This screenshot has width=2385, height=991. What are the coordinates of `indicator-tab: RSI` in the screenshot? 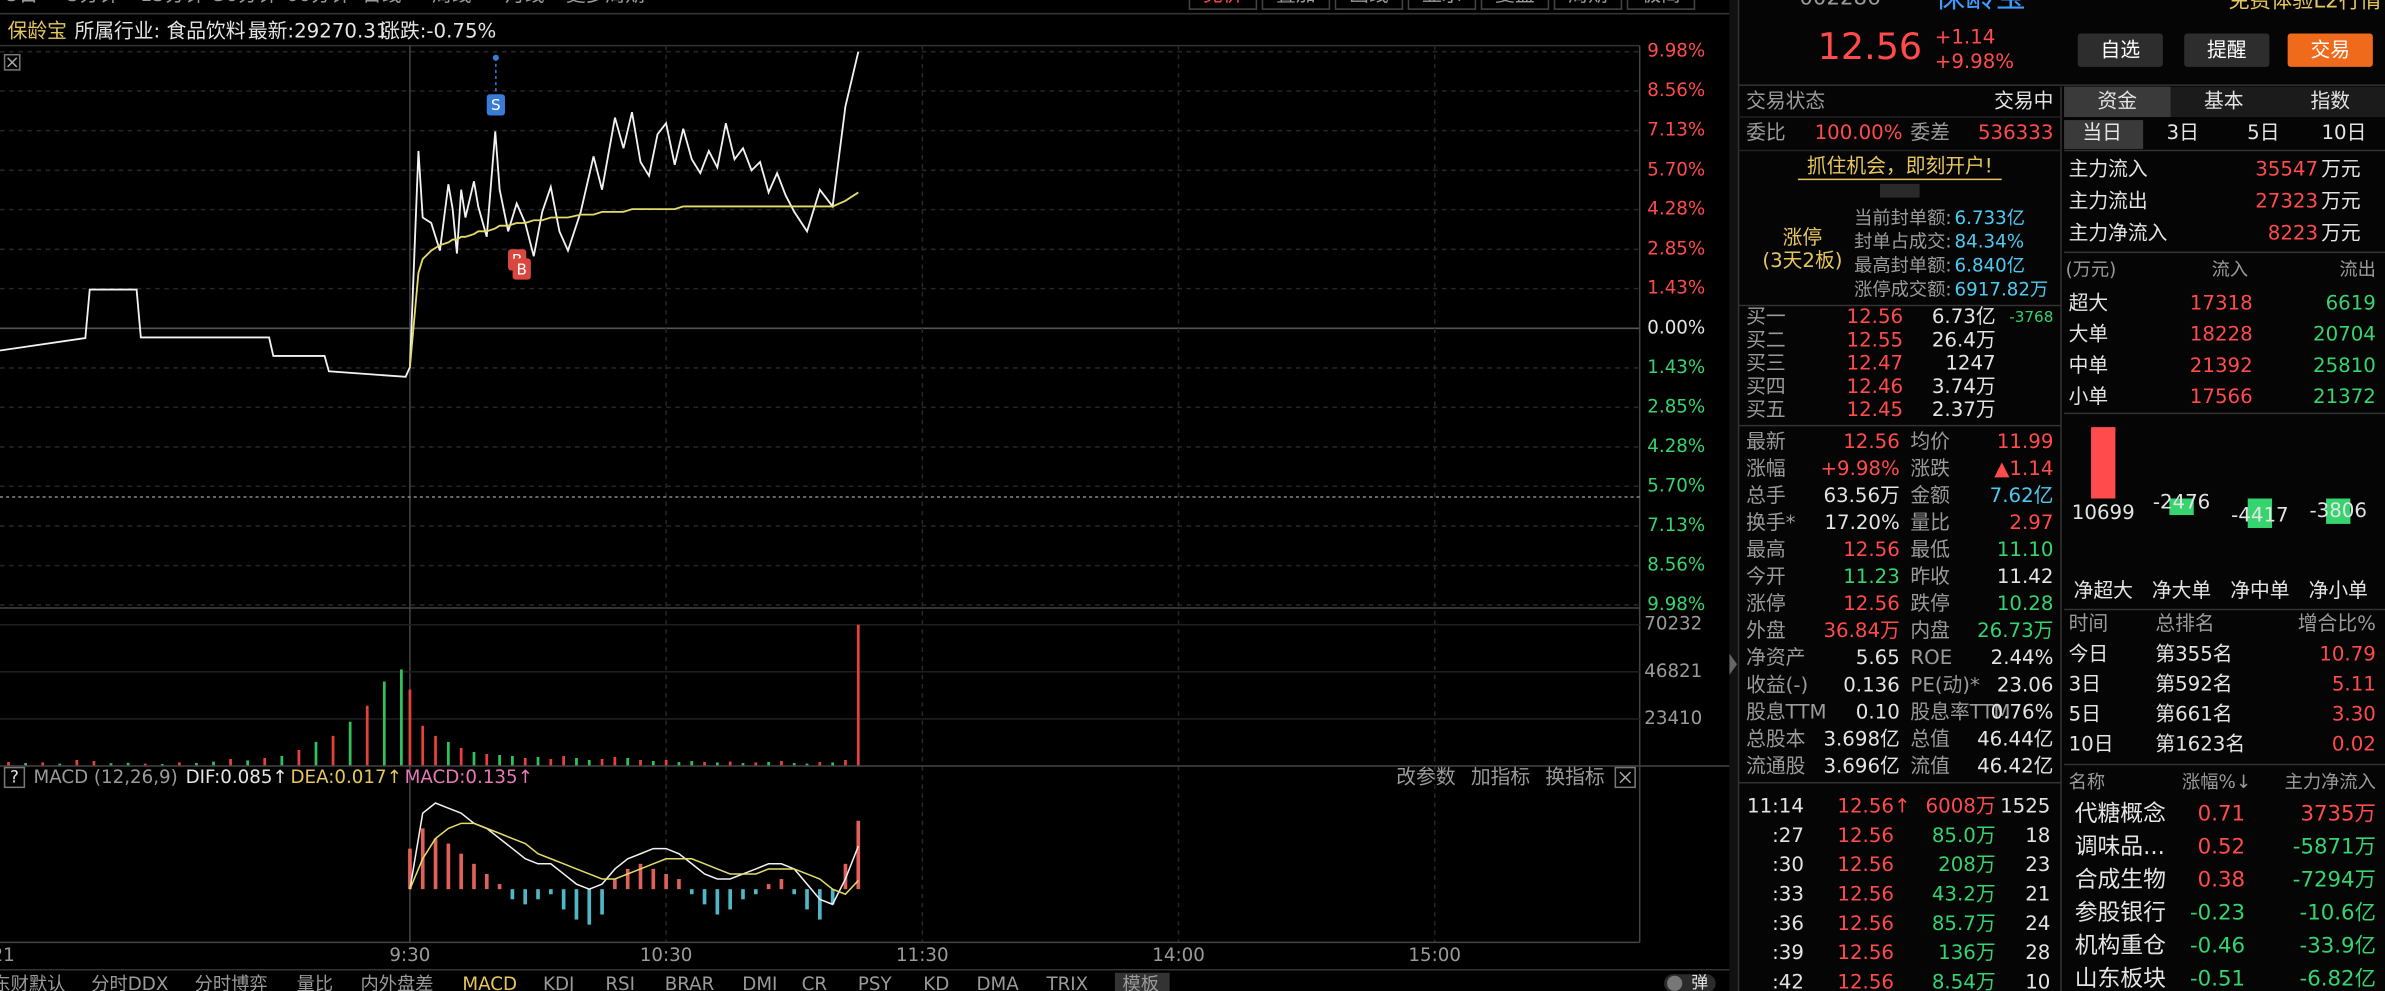 It's located at (620, 982).